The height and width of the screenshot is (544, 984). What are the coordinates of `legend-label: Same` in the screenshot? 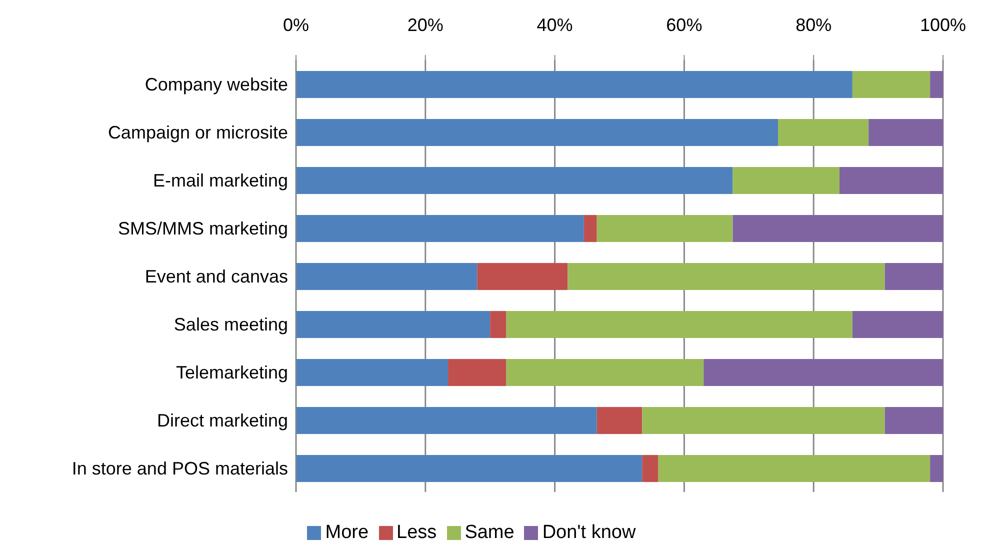 It's located at (489, 532).